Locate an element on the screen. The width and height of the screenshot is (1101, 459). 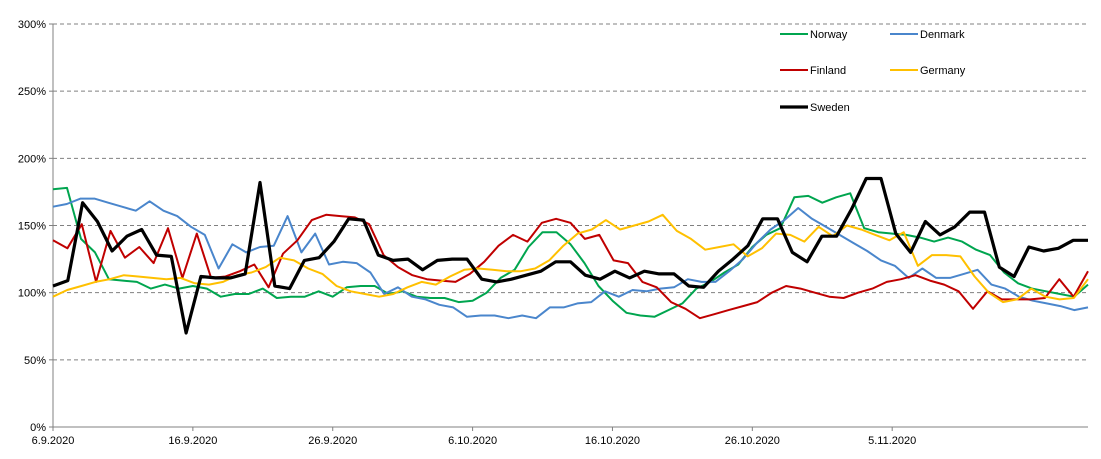
legend-label: Germany is located at coordinates (943, 71).